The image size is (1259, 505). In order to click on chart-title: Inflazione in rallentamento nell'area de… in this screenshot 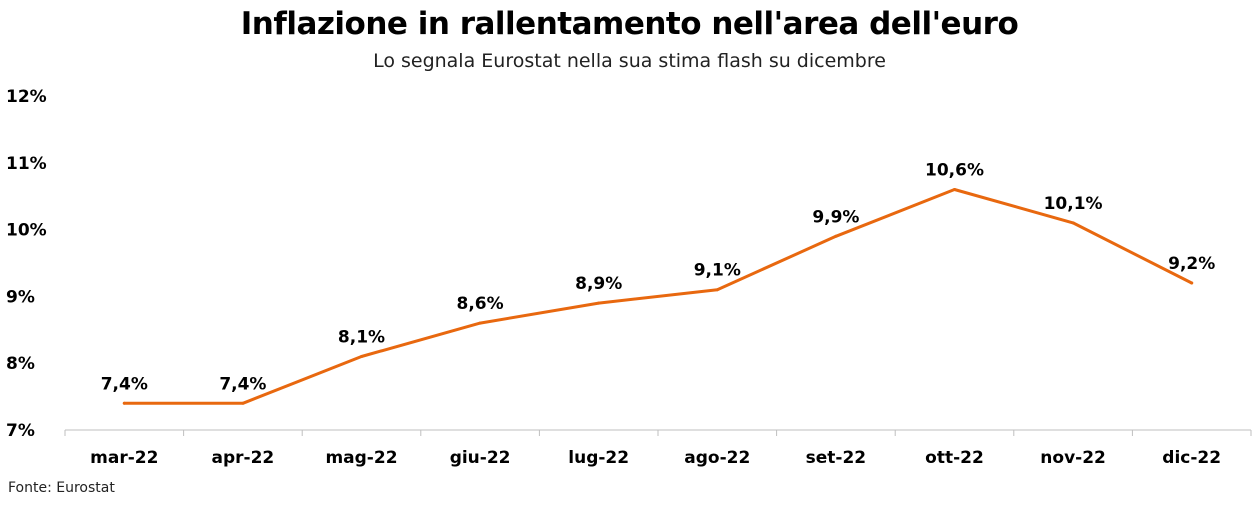, I will do `click(629, 24)`.